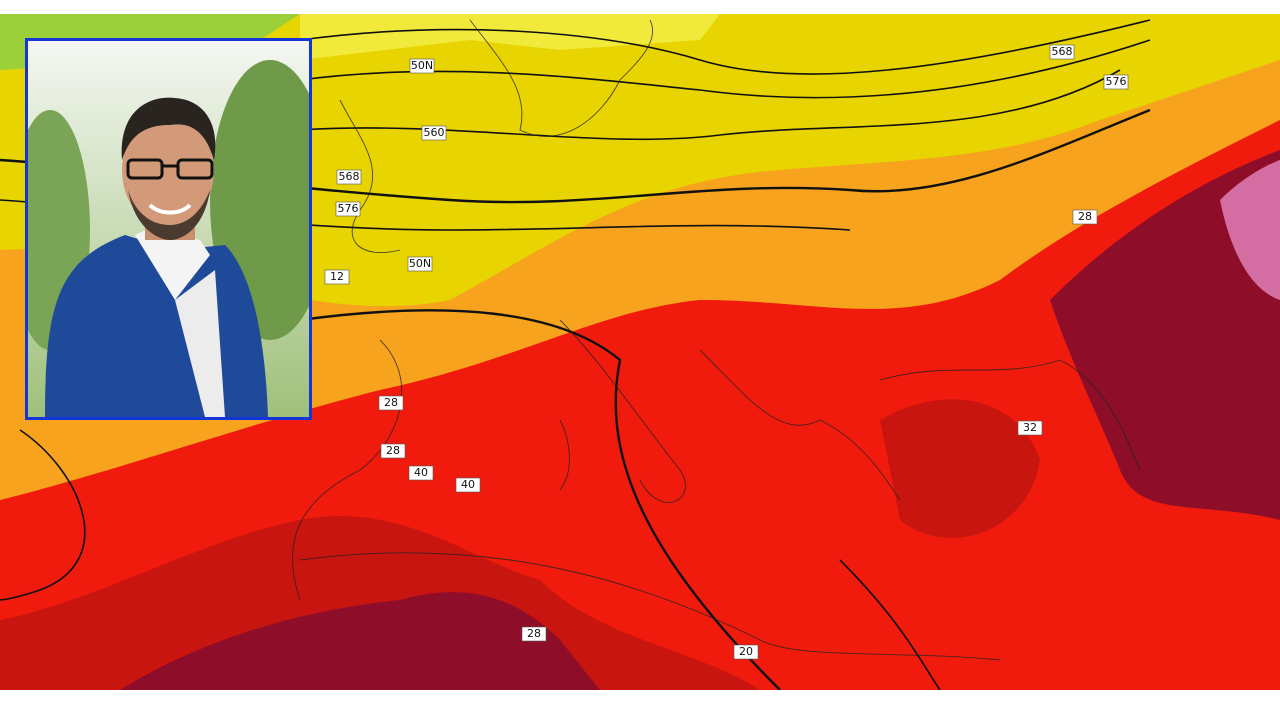 The image size is (1280, 706). Describe the element at coordinates (1250, 230) in the screenshot. I see `record-area` at that location.